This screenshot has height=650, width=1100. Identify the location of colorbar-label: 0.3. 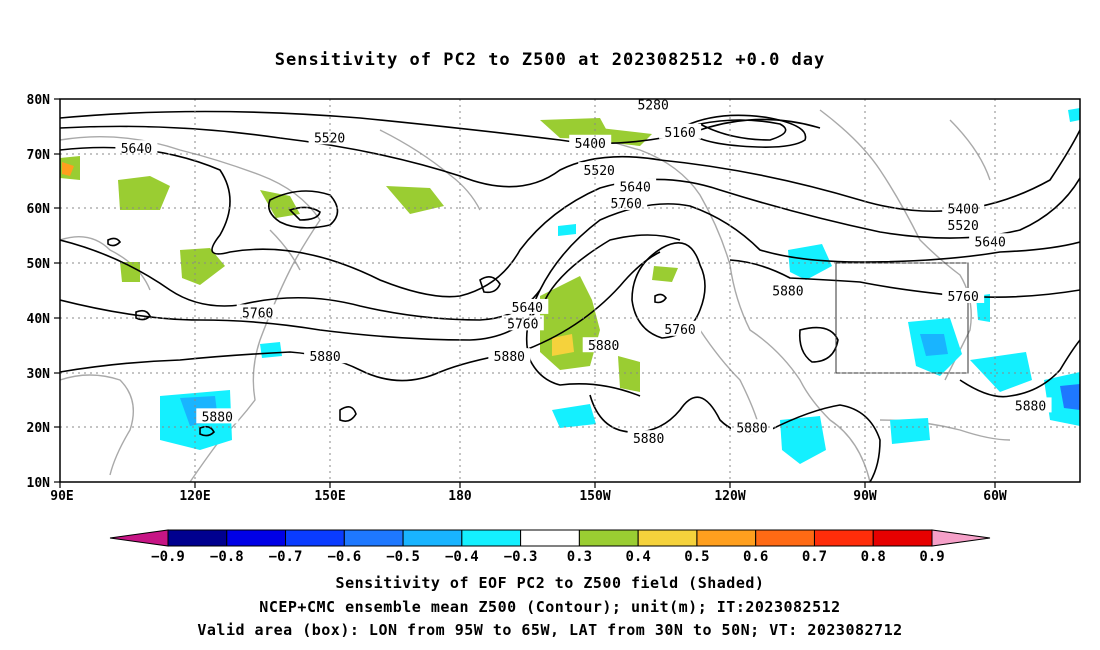
(579, 557).